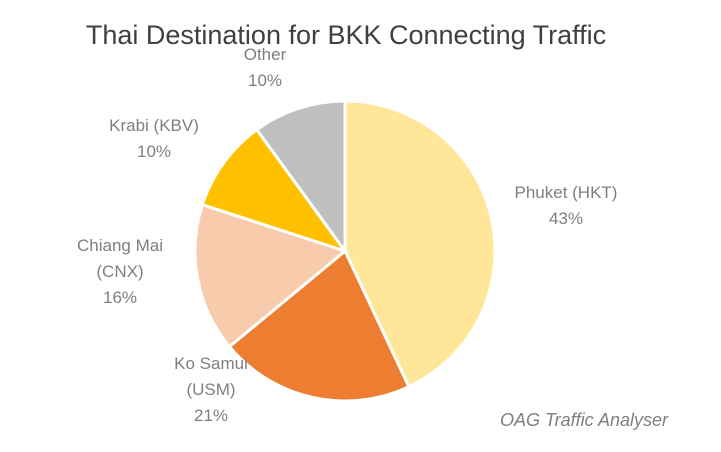 The height and width of the screenshot is (452, 721). I want to click on slice-name-line: Krabi (KBV), so click(154, 125).